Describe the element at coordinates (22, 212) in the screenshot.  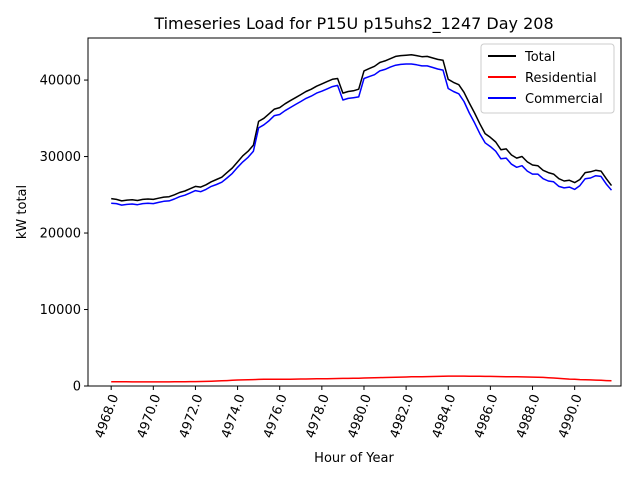
I see `y-axis-label: kW total` at that location.